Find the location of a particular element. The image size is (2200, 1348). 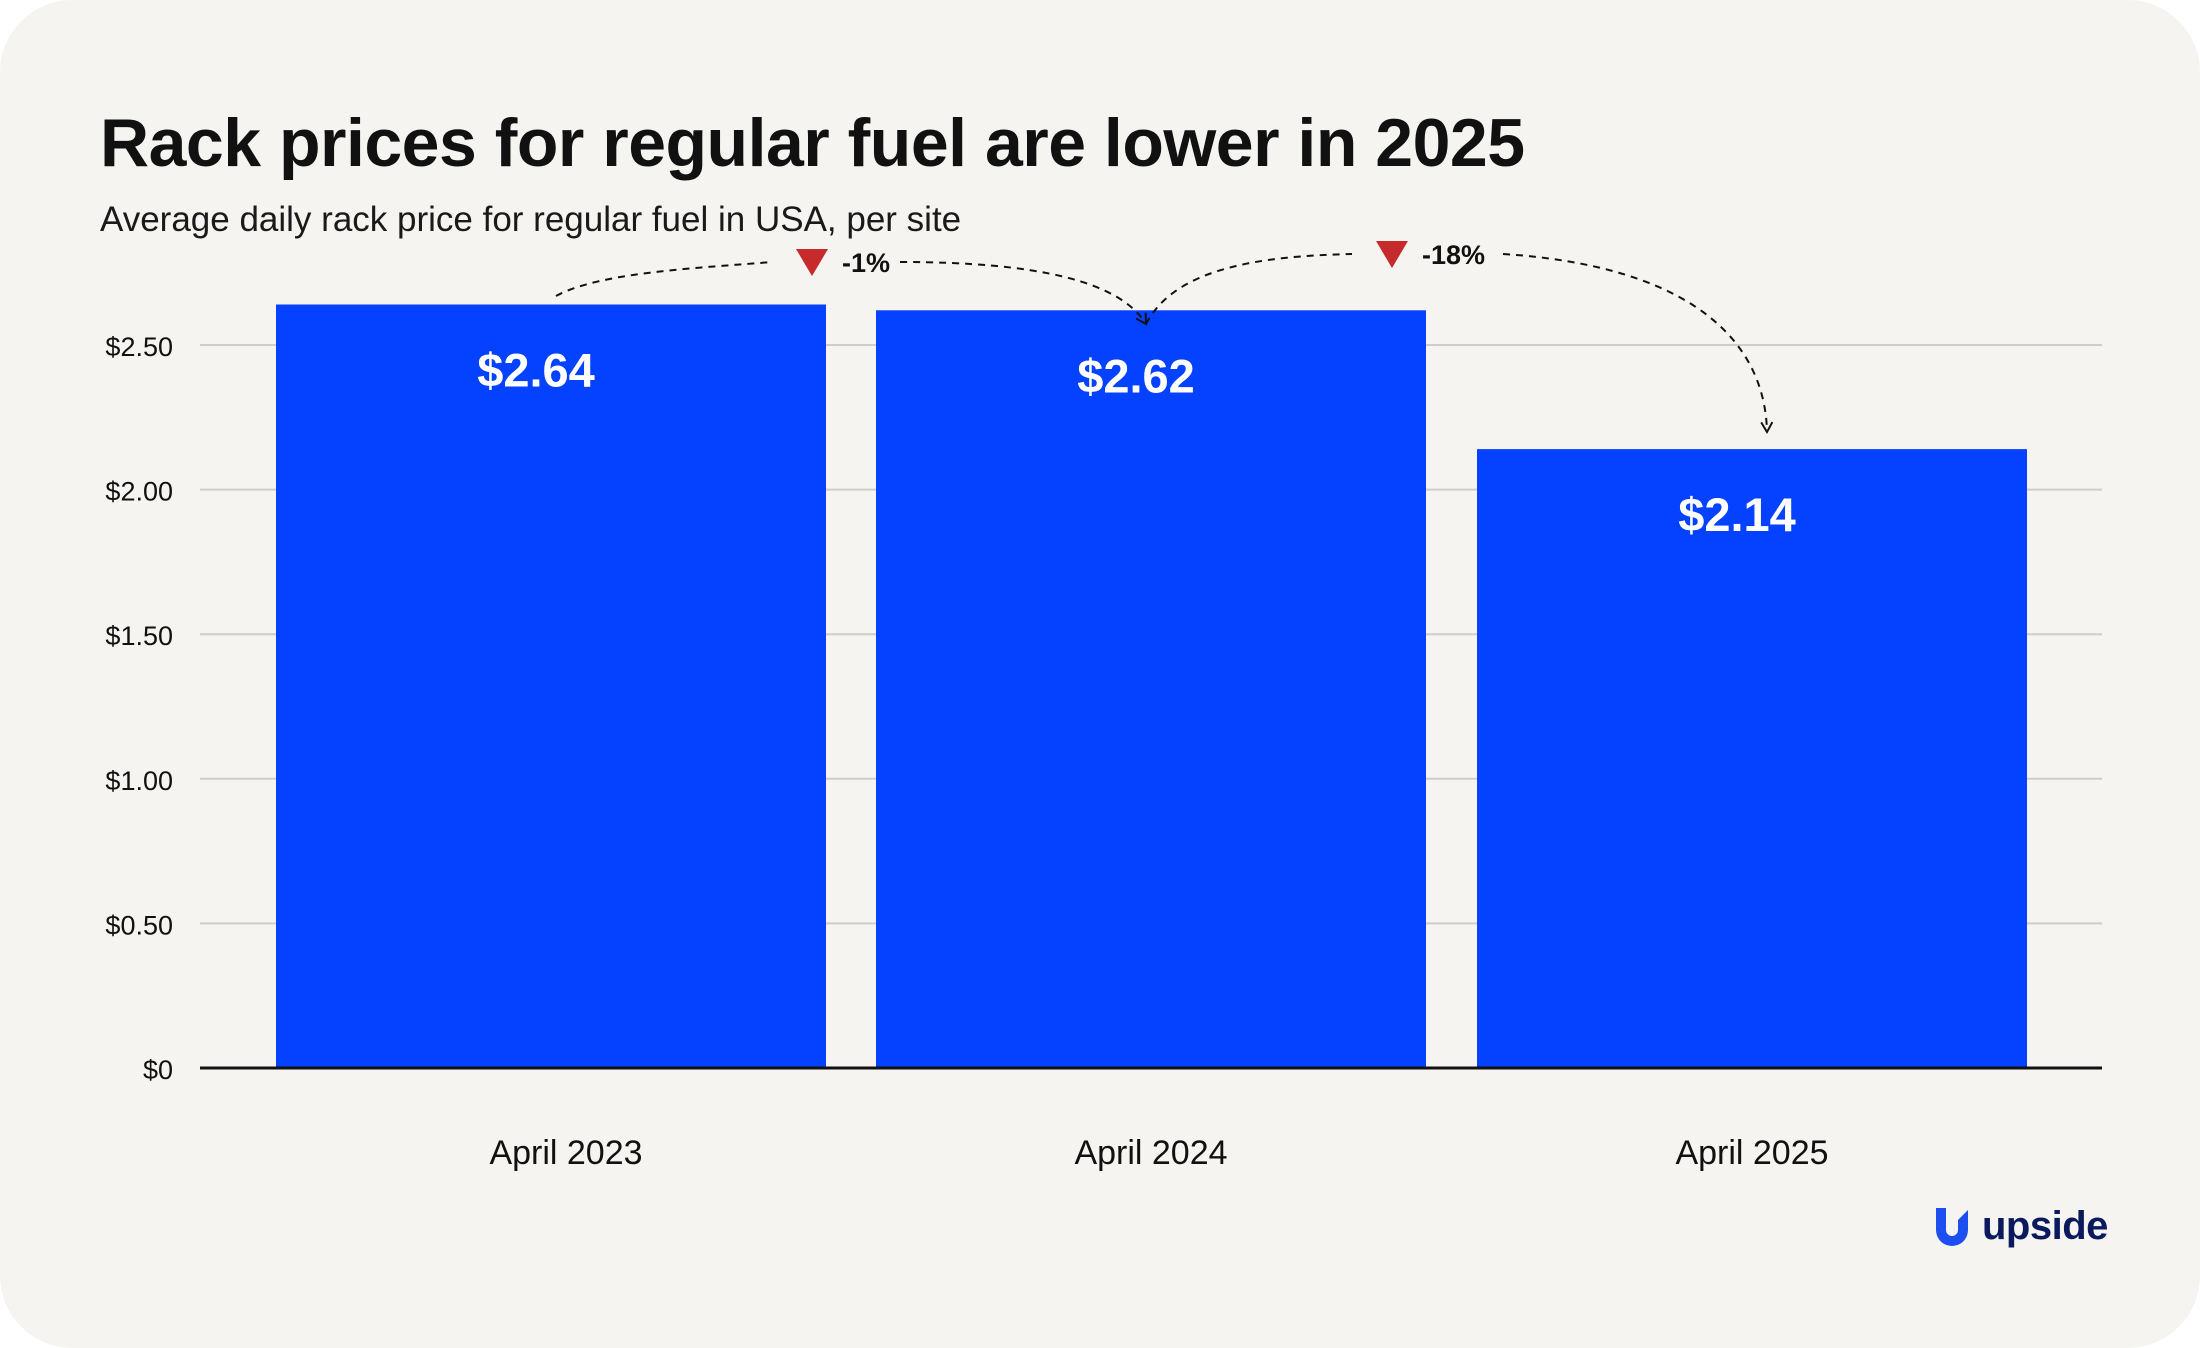

y-tick-label: $0 is located at coordinates (158, 1070).